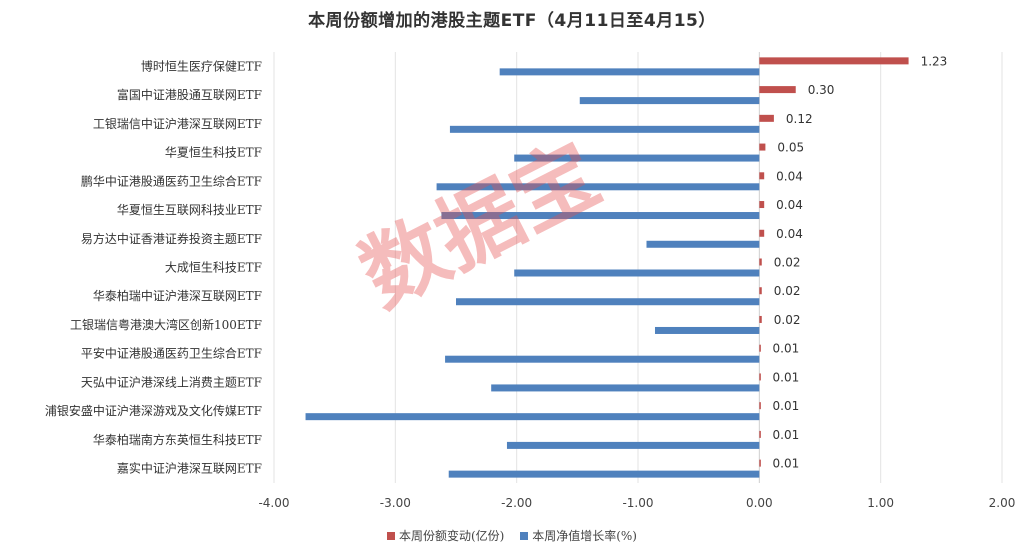 This screenshot has height=555, width=1024. Describe the element at coordinates (790, 148) in the screenshot. I see `data-label-share-change: 0.05` at that location.